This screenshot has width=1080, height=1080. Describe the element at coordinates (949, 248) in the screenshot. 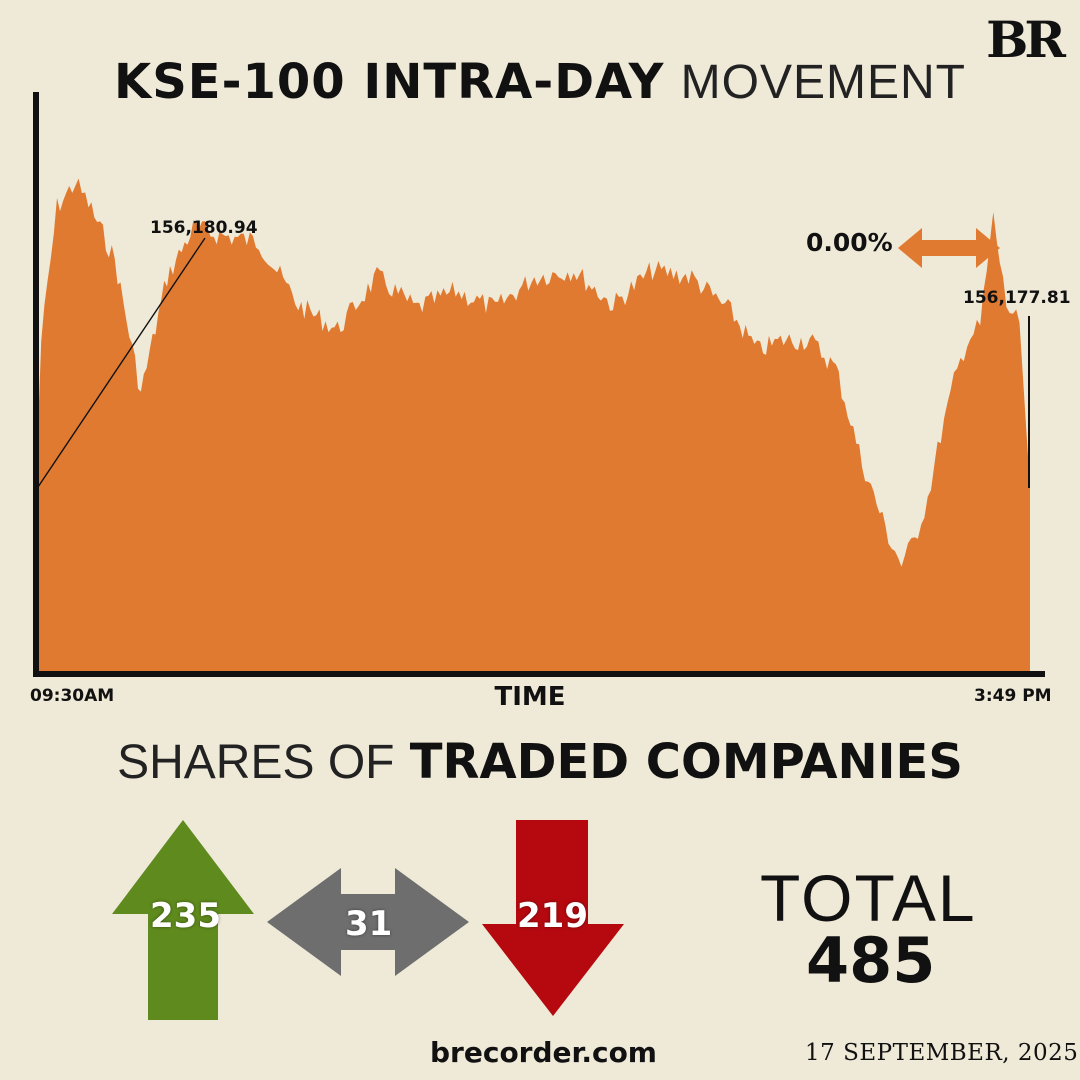

I see `double-arrow-icon` at that location.